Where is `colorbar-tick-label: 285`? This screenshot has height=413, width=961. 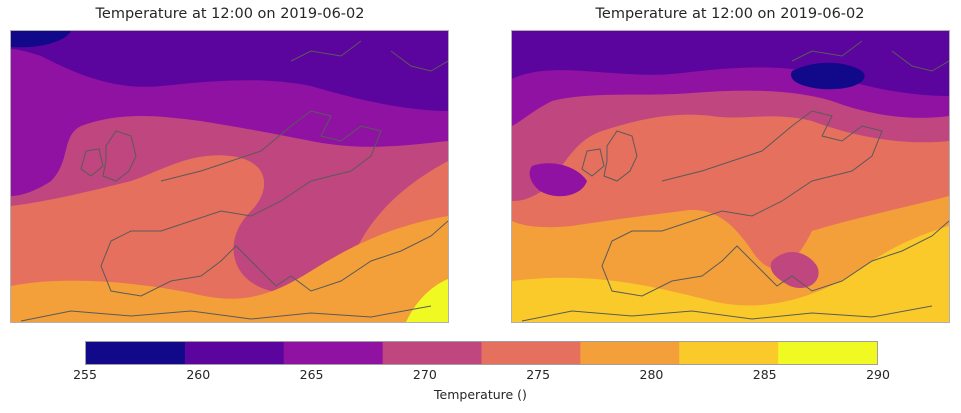
colorbar-tick-label: 285 is located at coordinates (764, 374).